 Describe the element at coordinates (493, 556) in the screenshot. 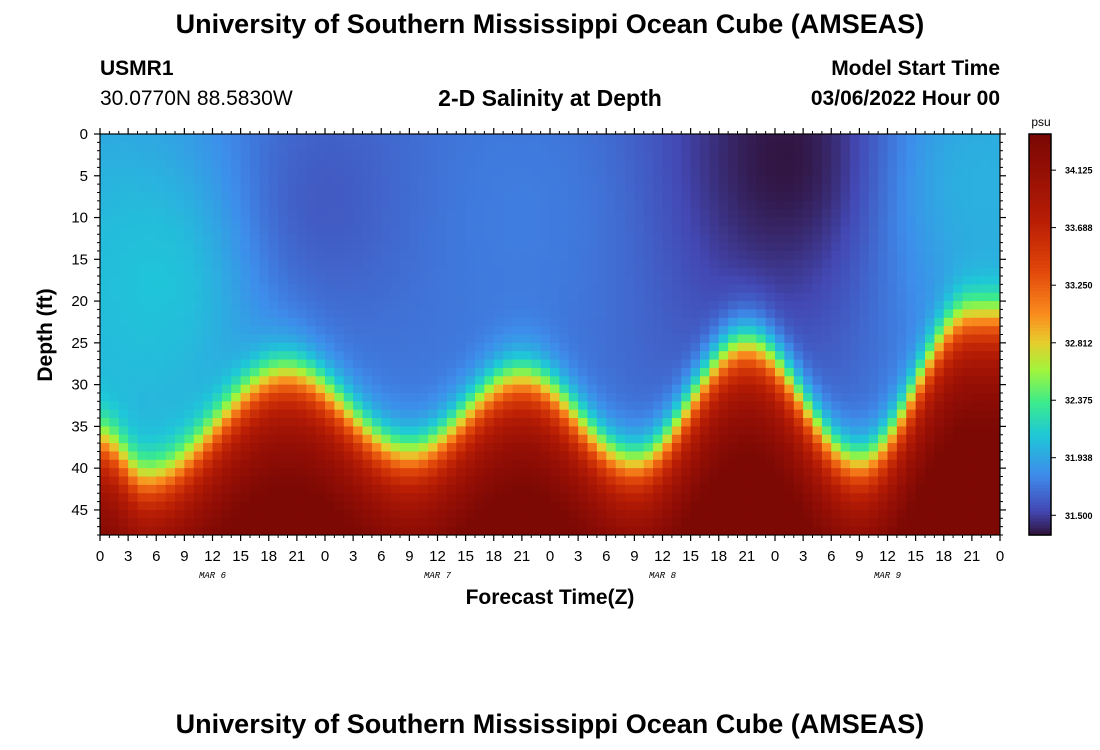

I see `x-tick-label: 18` at that location.